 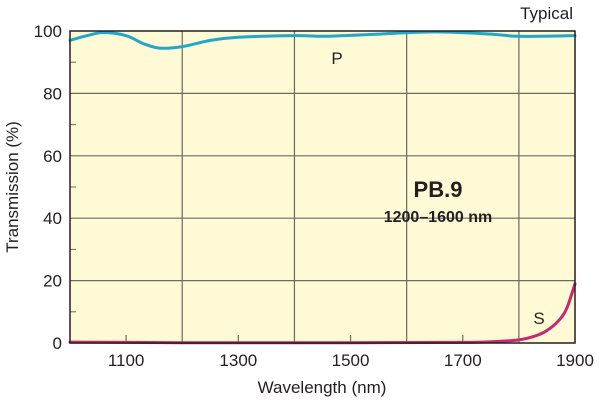 I want to click on y-tick-label: 80, so click(x=52, y=93).